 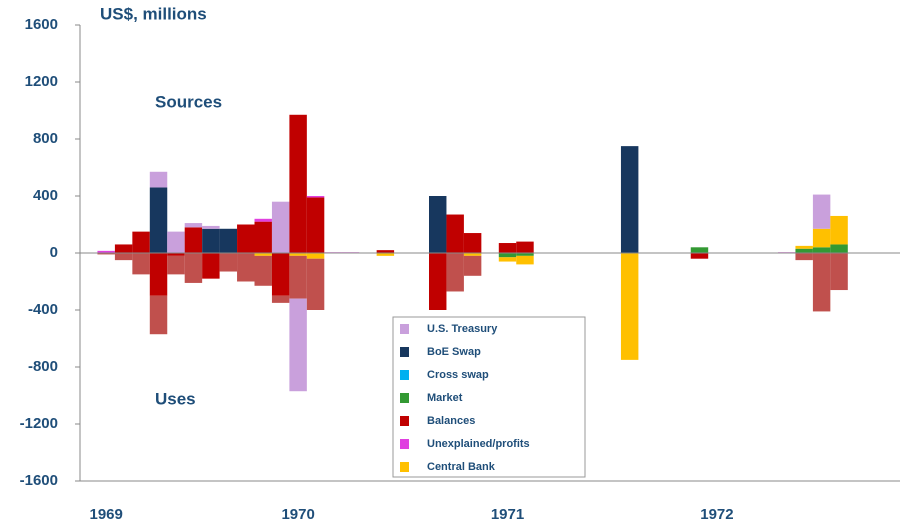 What do you see at coordinates (43, 366) in the screenshot?
I see `y-tick-label: -800` at bounding box center [43, 366].